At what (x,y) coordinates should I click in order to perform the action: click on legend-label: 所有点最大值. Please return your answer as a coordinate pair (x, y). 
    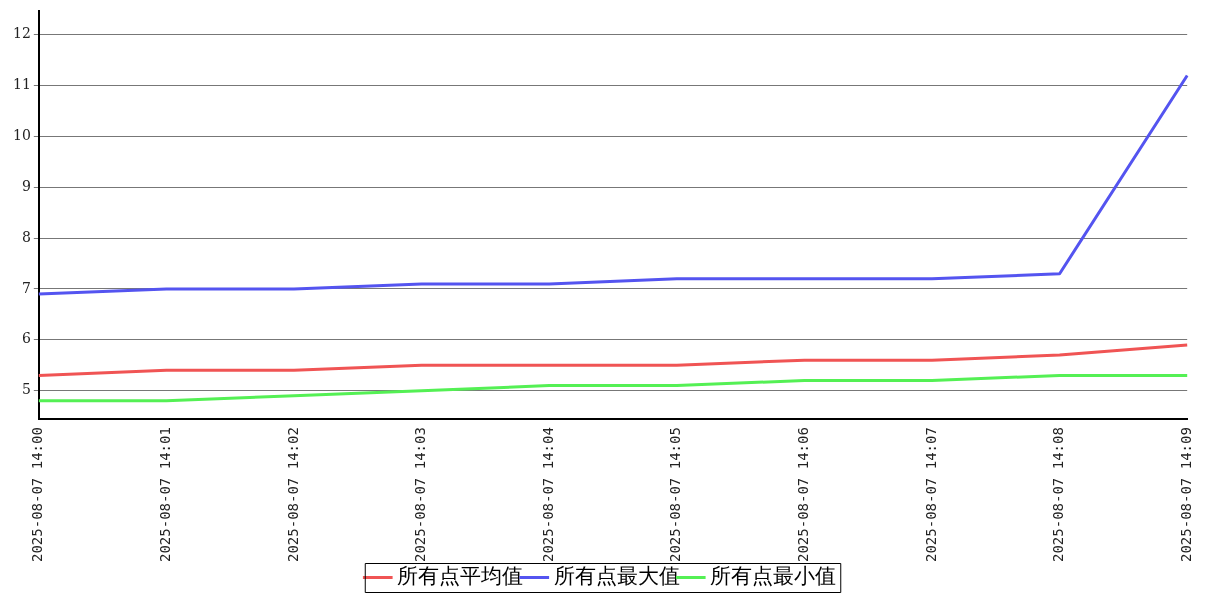
    Looking at the image, I should click on (616, 575).